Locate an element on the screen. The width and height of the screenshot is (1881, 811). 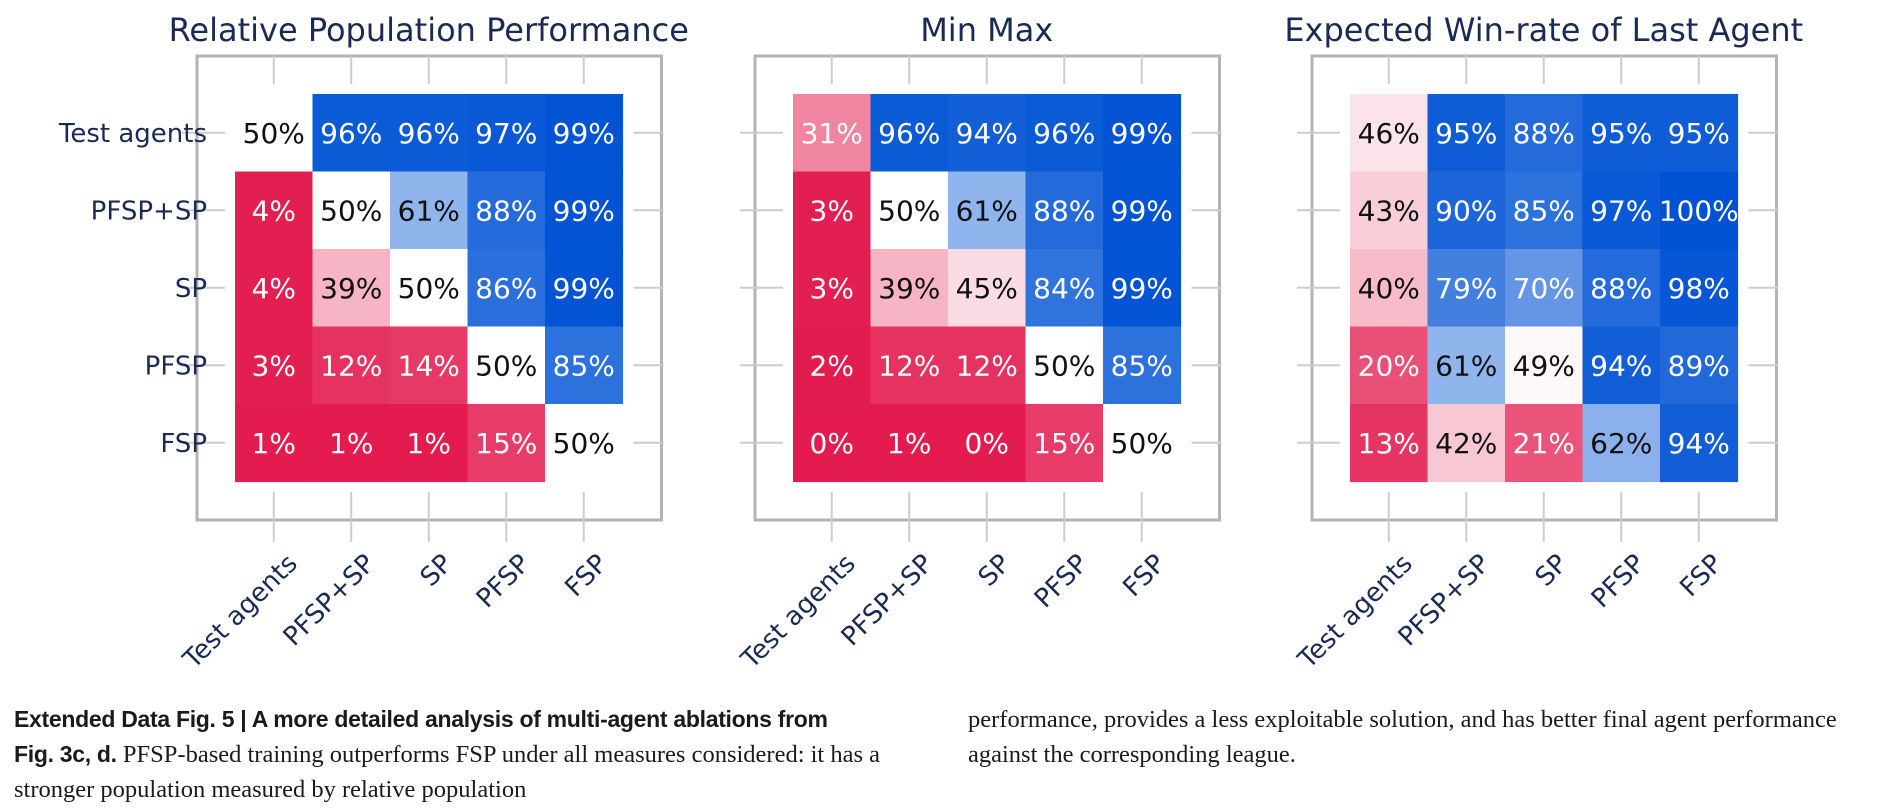
cell-value-label: 46% is located at coordinates (1389, 133).